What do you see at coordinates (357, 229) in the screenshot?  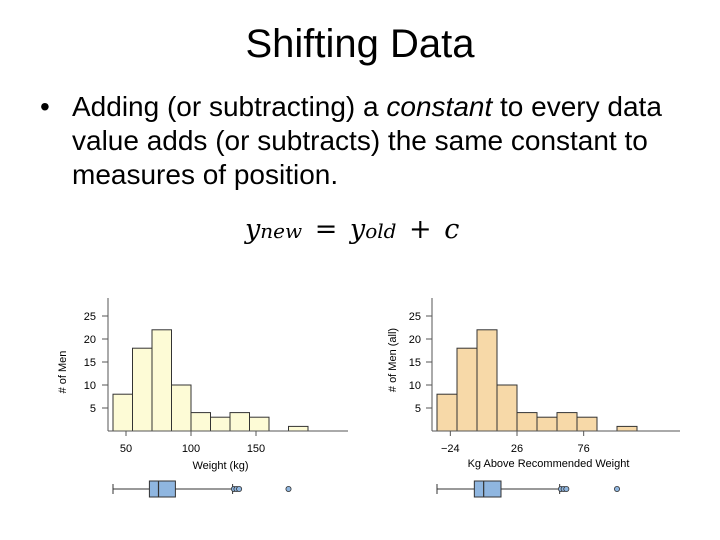 I see `formula-y-old: y` at bounding box center [357, 229].